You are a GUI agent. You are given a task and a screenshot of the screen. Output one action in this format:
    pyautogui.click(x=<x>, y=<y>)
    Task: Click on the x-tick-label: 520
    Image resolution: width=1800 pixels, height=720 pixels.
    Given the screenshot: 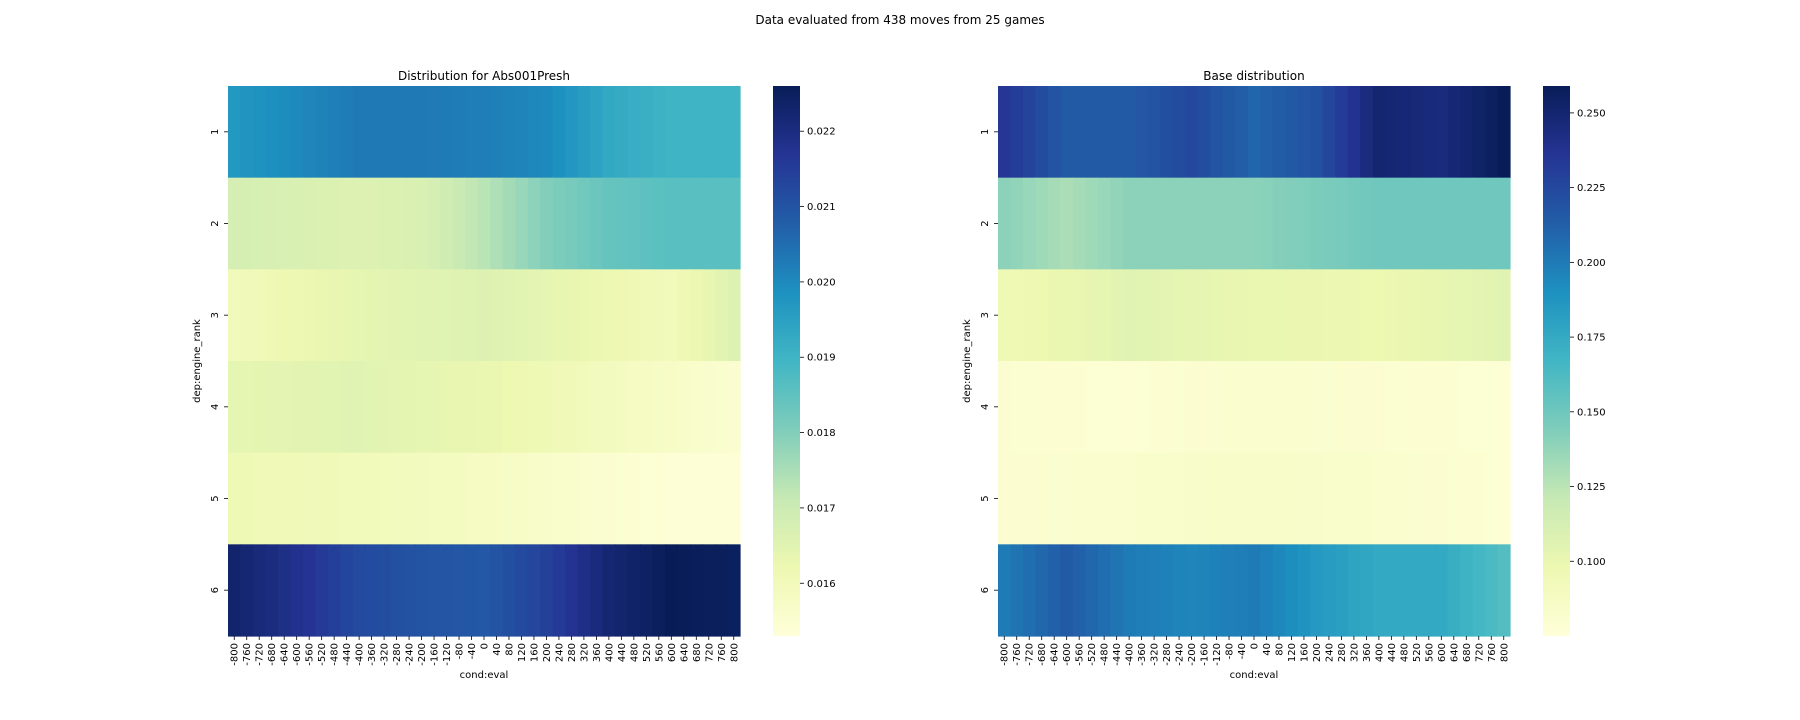 What is the action you would take?
    pyautogui.click(x=647, y=652)
    